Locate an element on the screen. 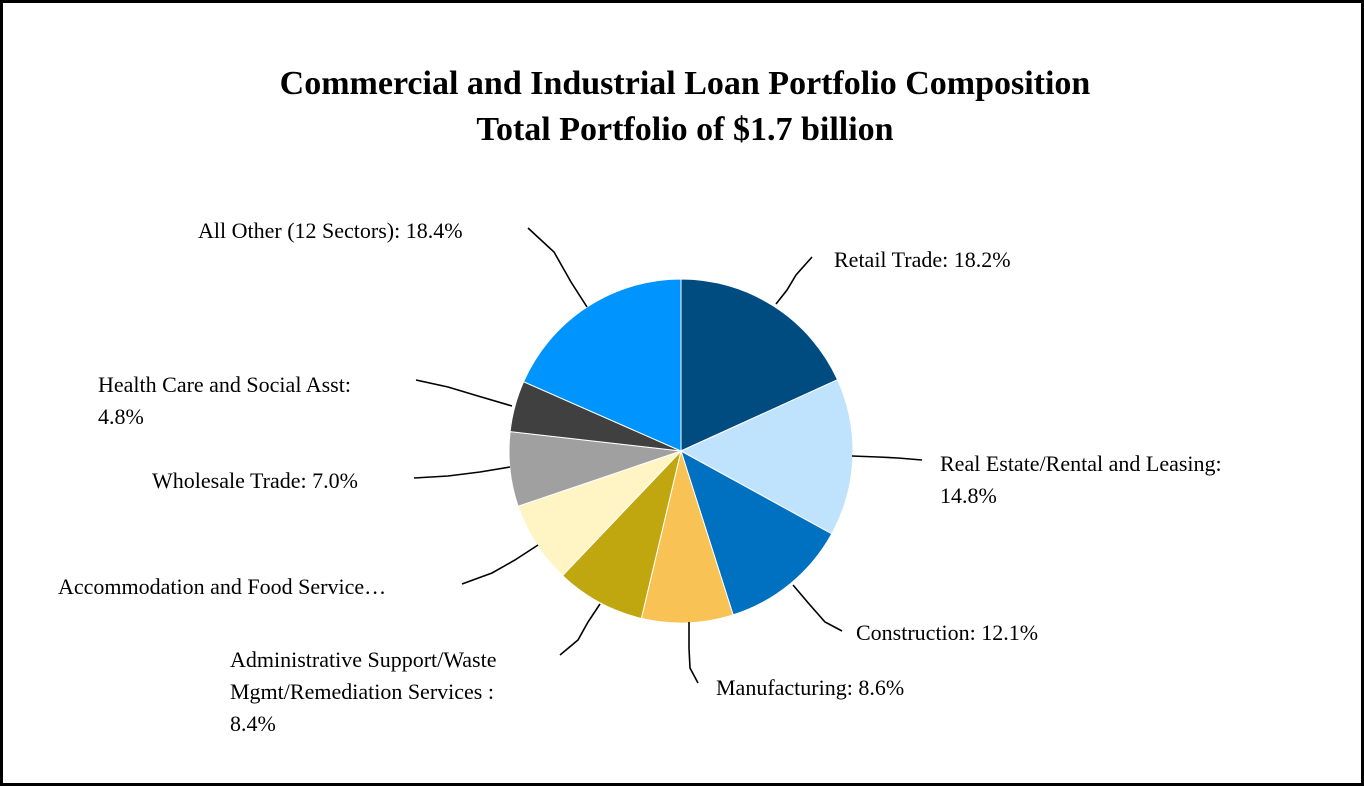  pie-slice-real-estate-rental-and-leasing is located at coordinates (766, 457).